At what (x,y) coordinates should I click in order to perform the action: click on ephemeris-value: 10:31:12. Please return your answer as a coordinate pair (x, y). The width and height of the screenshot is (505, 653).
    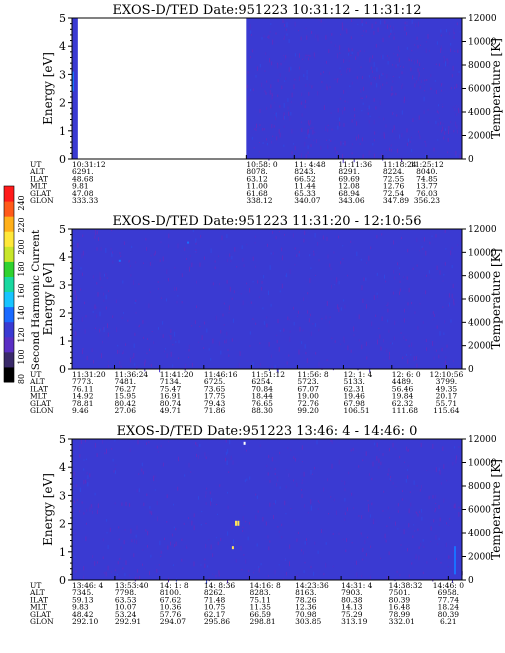
    Looking at the image, I should click on (89, 164).